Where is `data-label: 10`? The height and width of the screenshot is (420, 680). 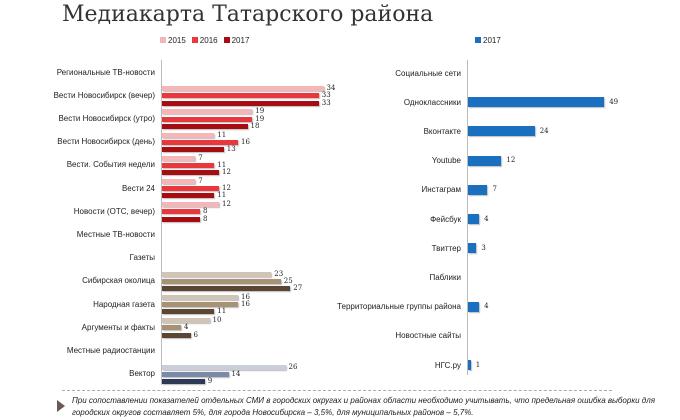 data-label: 10 is located at coordinates (217, 320).